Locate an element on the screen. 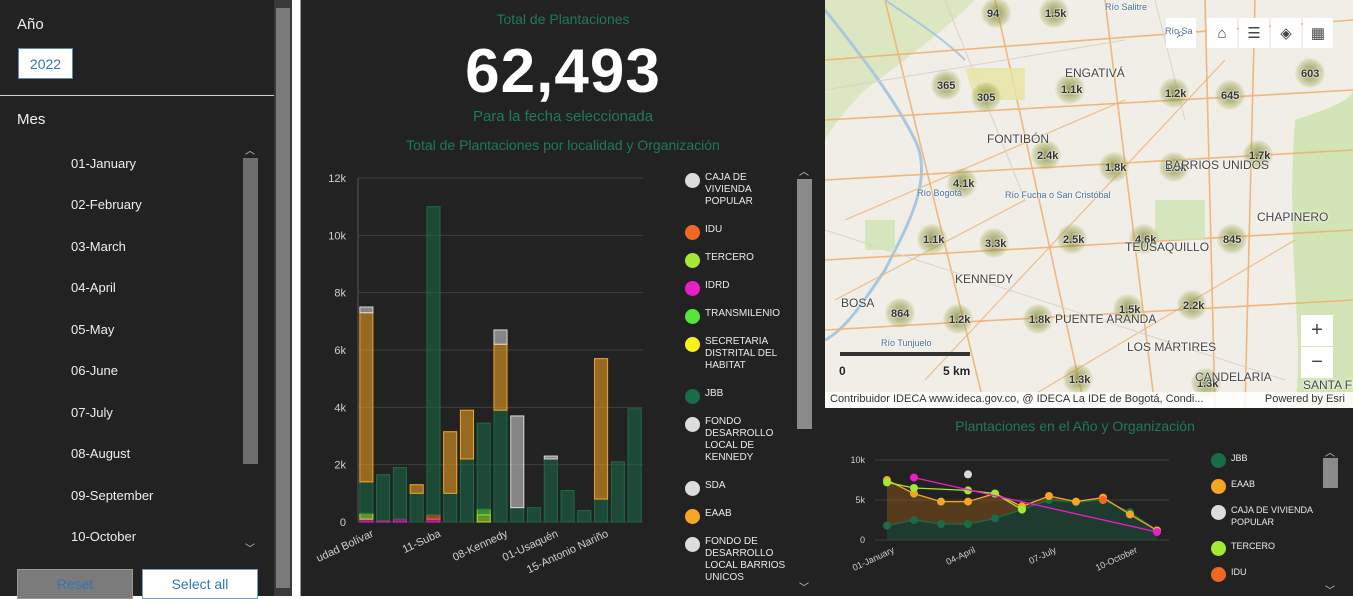 The image size is (1353, 599). layers-icon: ◈ is located at coordinates (1286, 33).